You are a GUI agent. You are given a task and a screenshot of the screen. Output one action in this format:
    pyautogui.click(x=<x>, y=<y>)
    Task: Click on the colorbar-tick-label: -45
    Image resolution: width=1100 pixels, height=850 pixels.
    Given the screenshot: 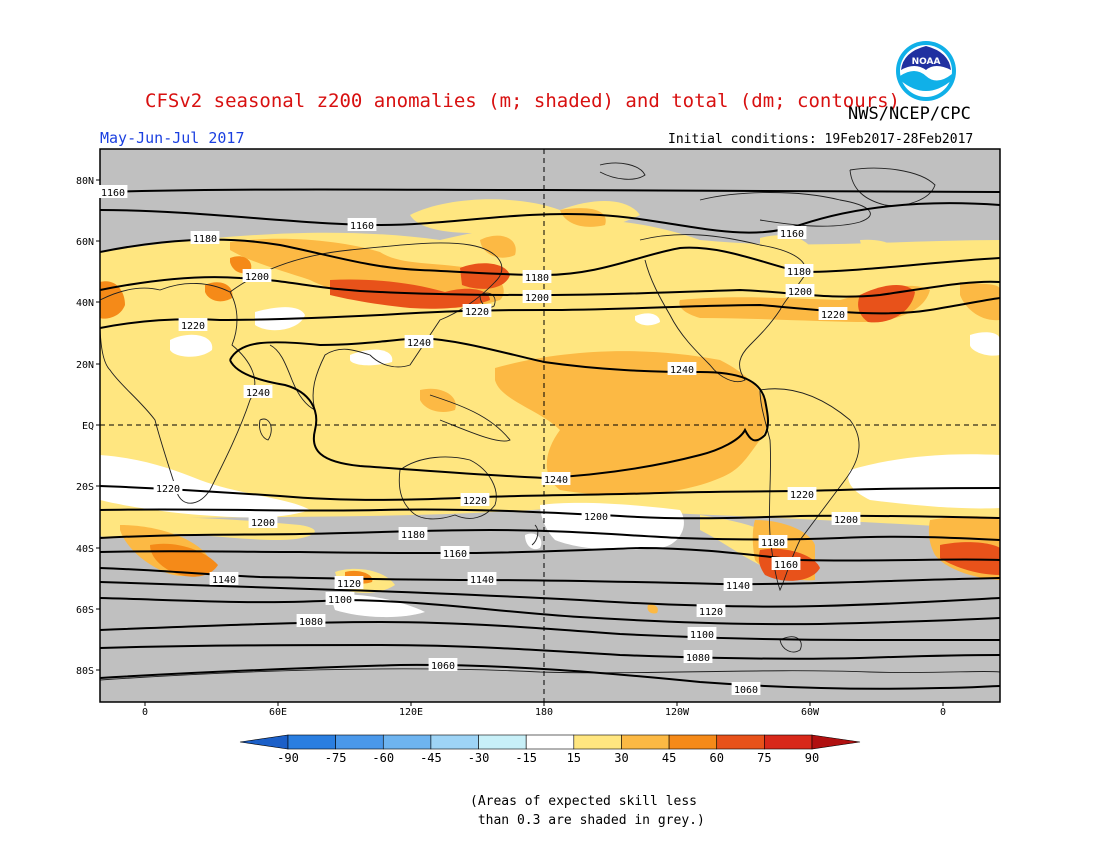 What is the action you would take?
    pyautogui.click(x=431, y=758)
    